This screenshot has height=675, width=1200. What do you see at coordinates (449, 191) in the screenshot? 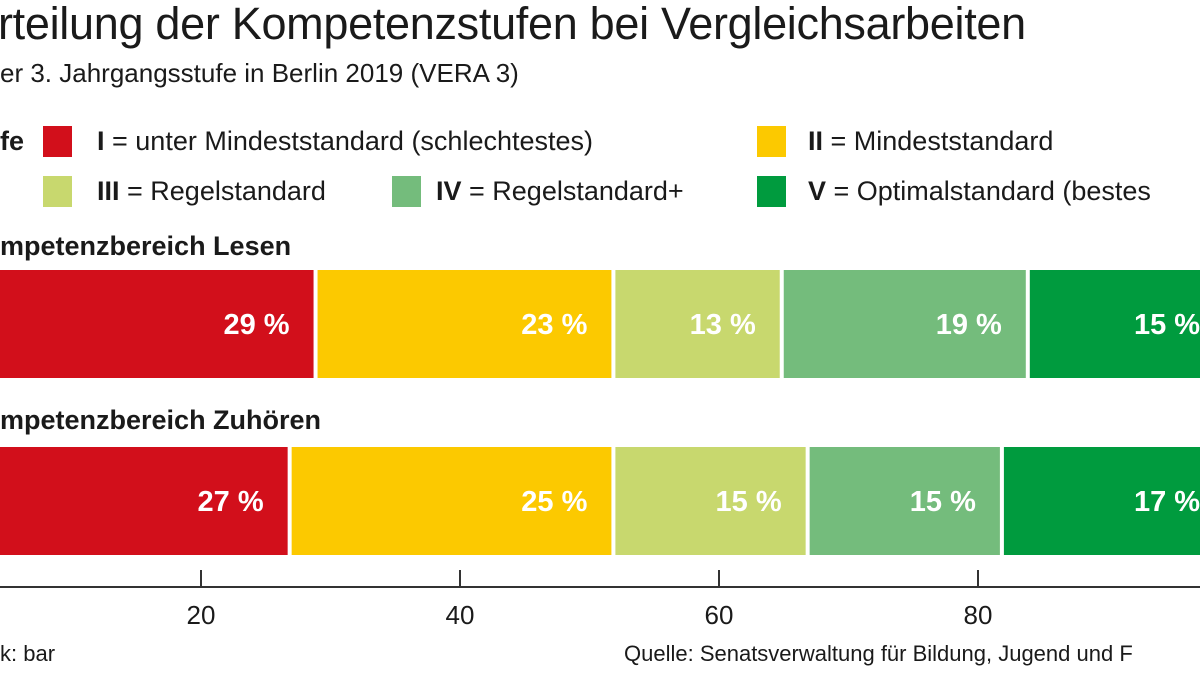
I see `legend-key: IV` at bounding box center [449, 191].